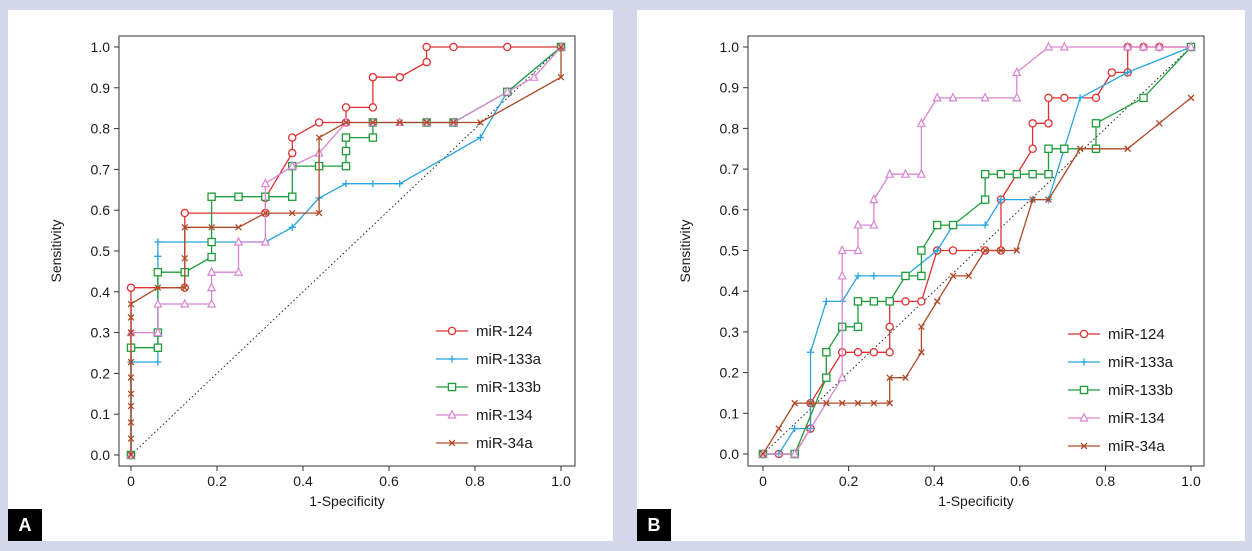  What do you see at coordinates (975, 501) in the screenshot?
I see `chart-b-x-axis-label: 1-Specificity` at bounding box center [975, 501].